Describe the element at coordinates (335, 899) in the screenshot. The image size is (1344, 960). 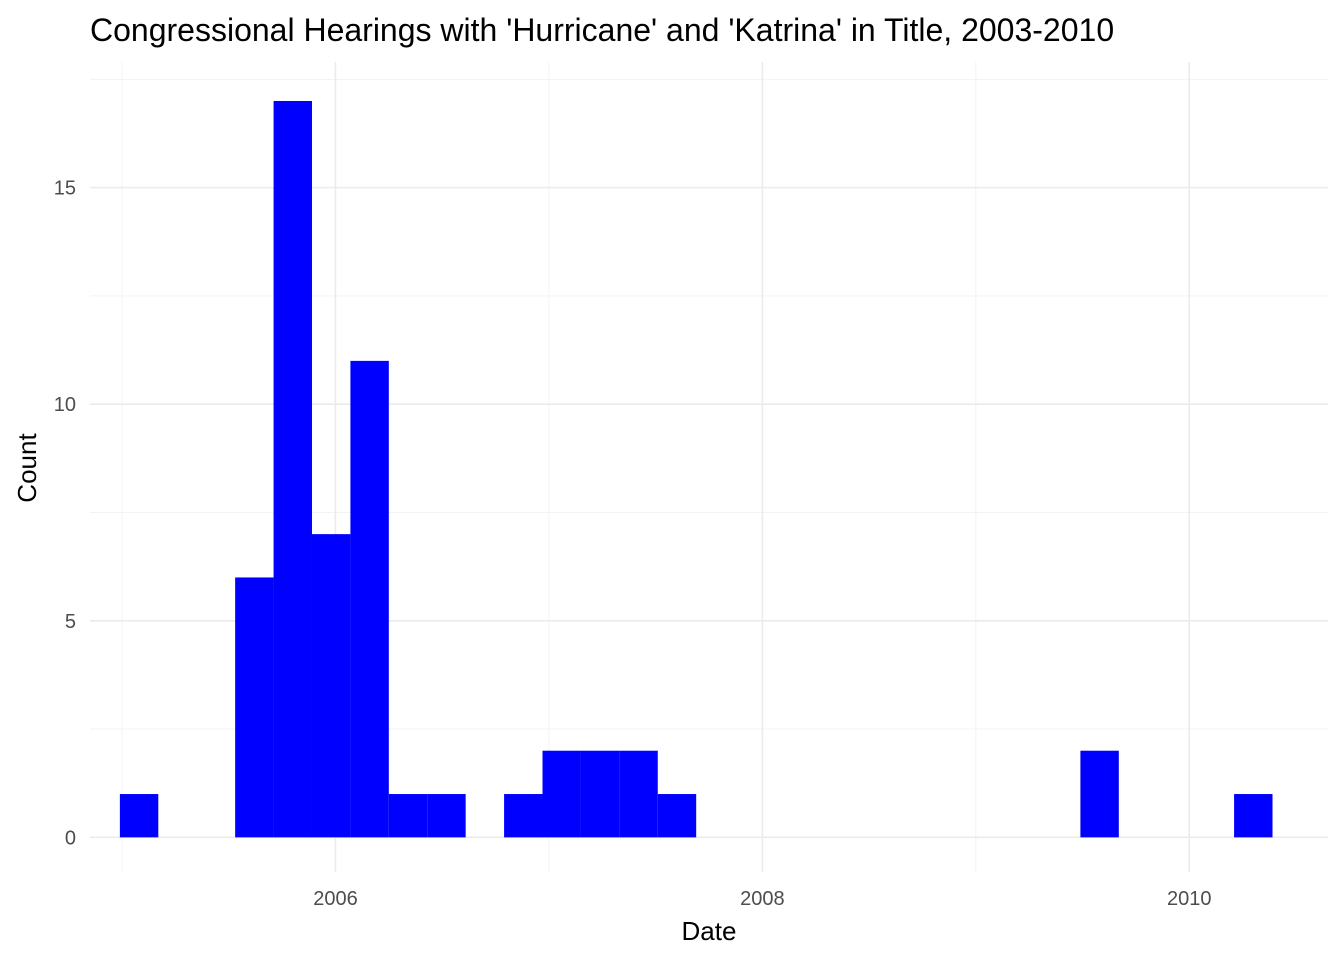
I see `x-tick-label: 2006` at that location.